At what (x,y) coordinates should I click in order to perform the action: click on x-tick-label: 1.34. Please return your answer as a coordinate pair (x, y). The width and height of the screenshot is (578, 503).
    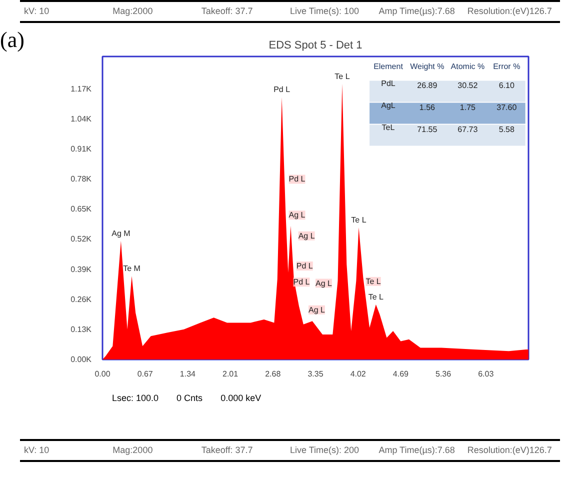
    Looking at the image, I should click on (188, 374).